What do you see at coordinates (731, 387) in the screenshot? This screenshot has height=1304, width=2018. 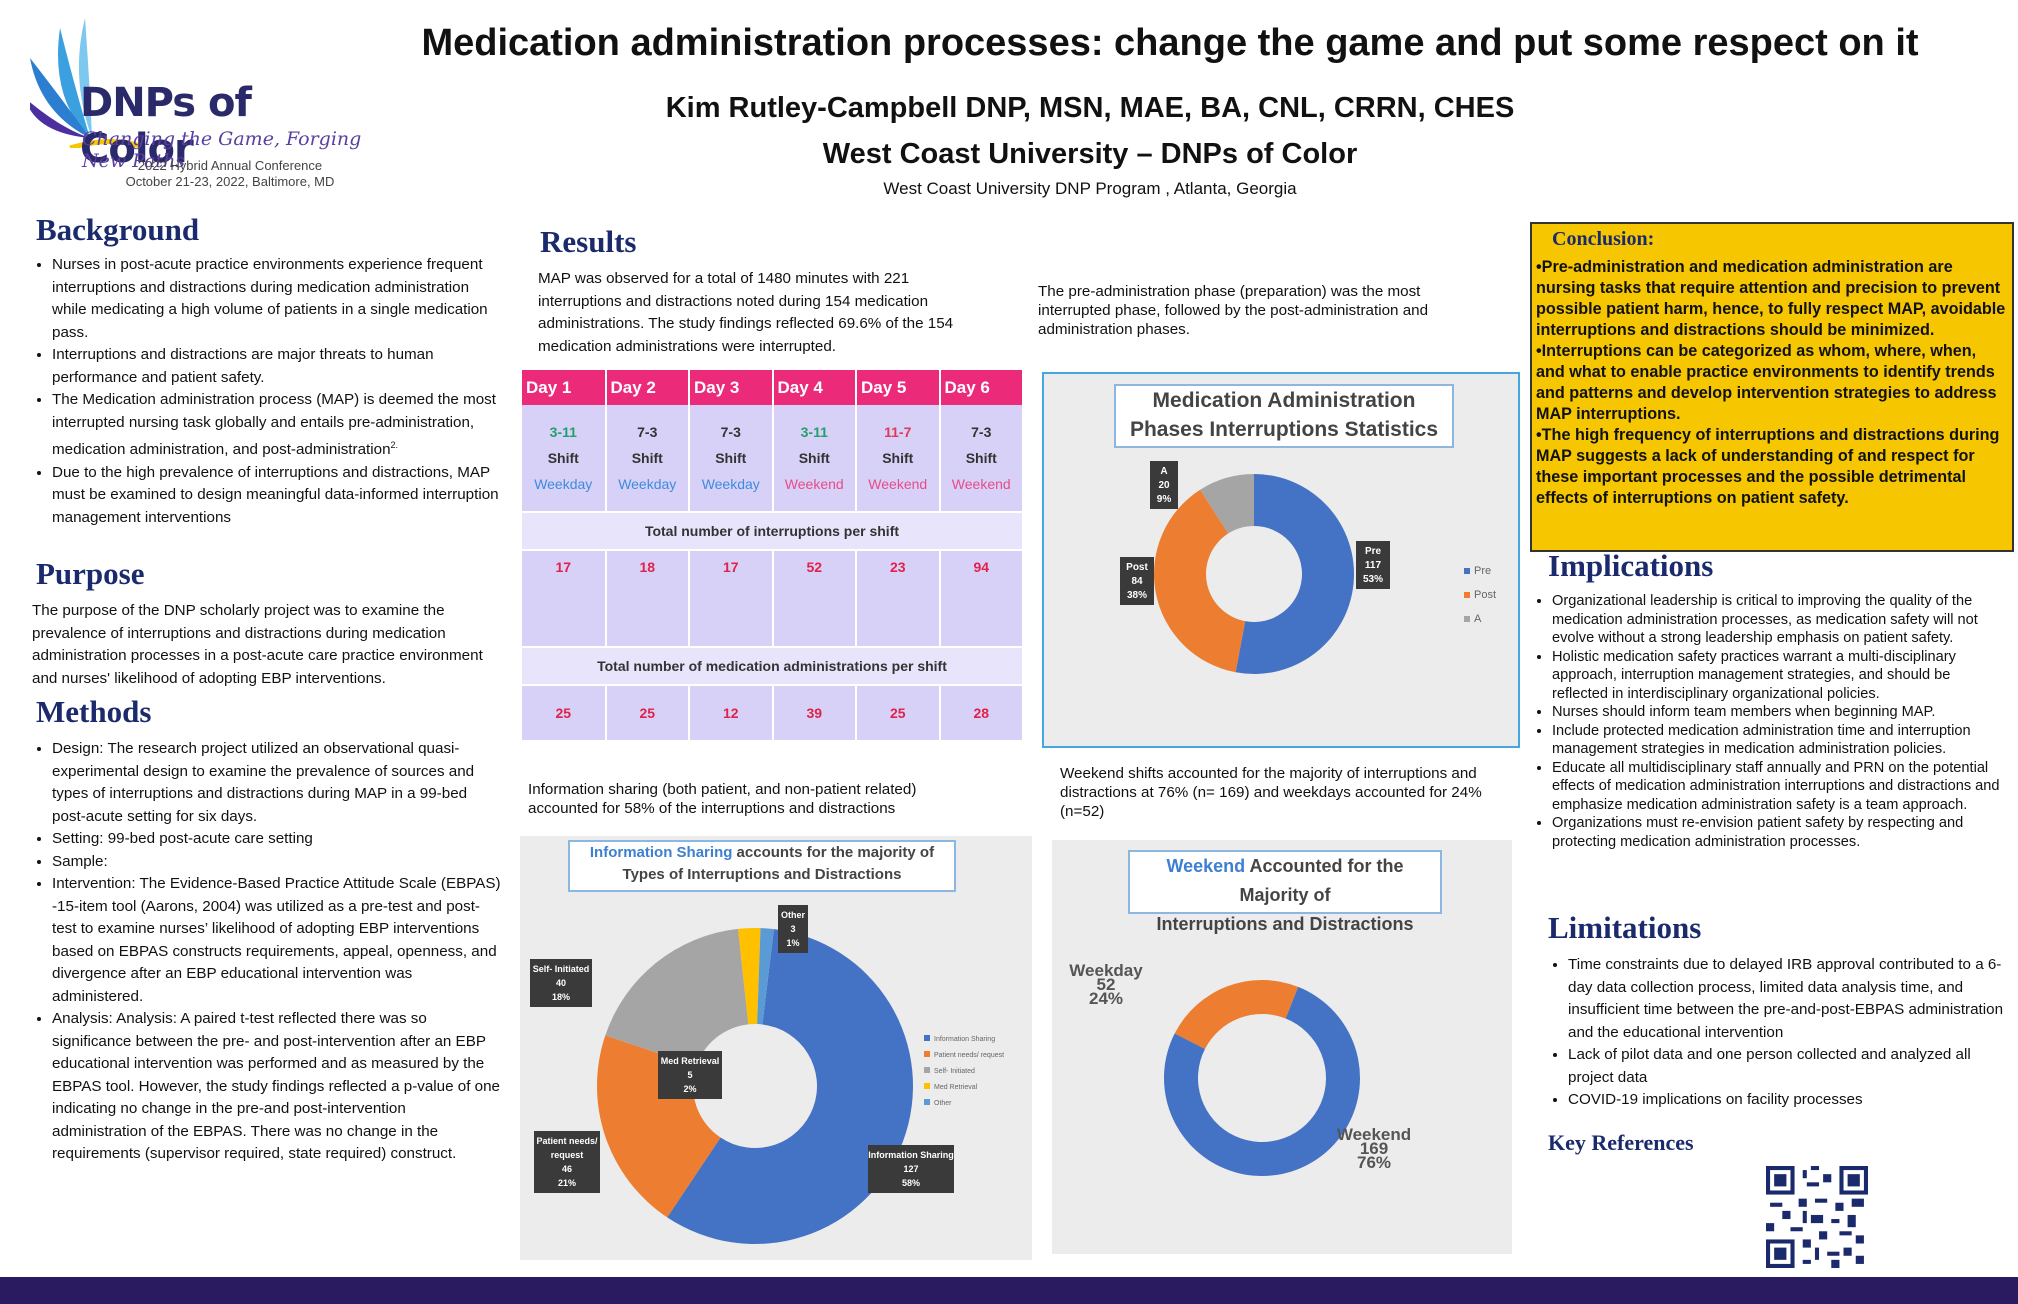 I see `table-day-header: Day 3` at bounding box center [731, 387].